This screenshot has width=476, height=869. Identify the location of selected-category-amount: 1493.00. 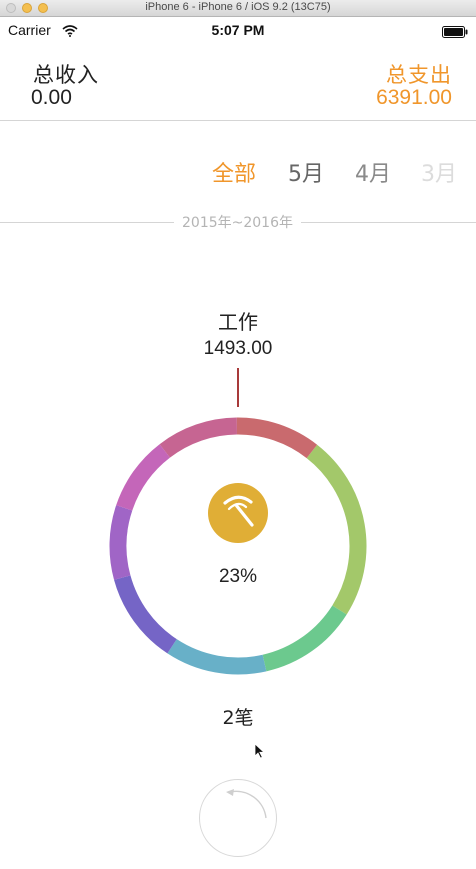
(238, 348).